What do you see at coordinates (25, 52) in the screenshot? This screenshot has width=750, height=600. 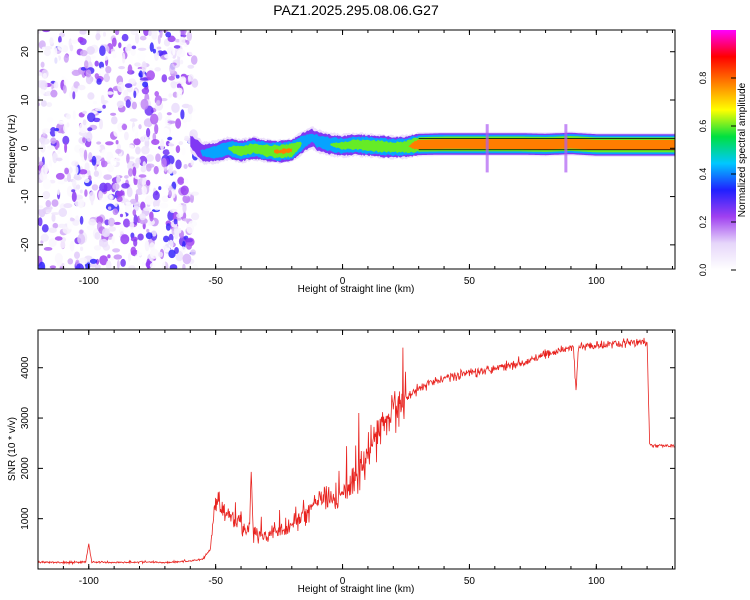 I see `spectrogram-y-tick-label: 20` at bounding box center [25, 52].